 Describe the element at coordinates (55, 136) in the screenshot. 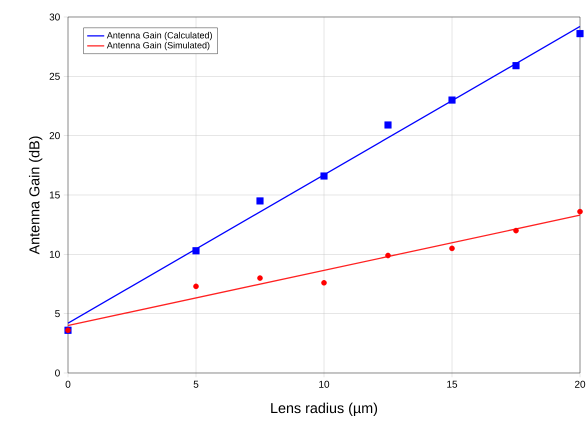

I see `y-tick-label: 20` at that location.